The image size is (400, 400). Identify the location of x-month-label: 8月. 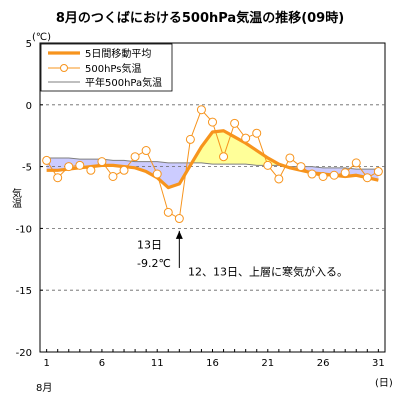
(44, 388).